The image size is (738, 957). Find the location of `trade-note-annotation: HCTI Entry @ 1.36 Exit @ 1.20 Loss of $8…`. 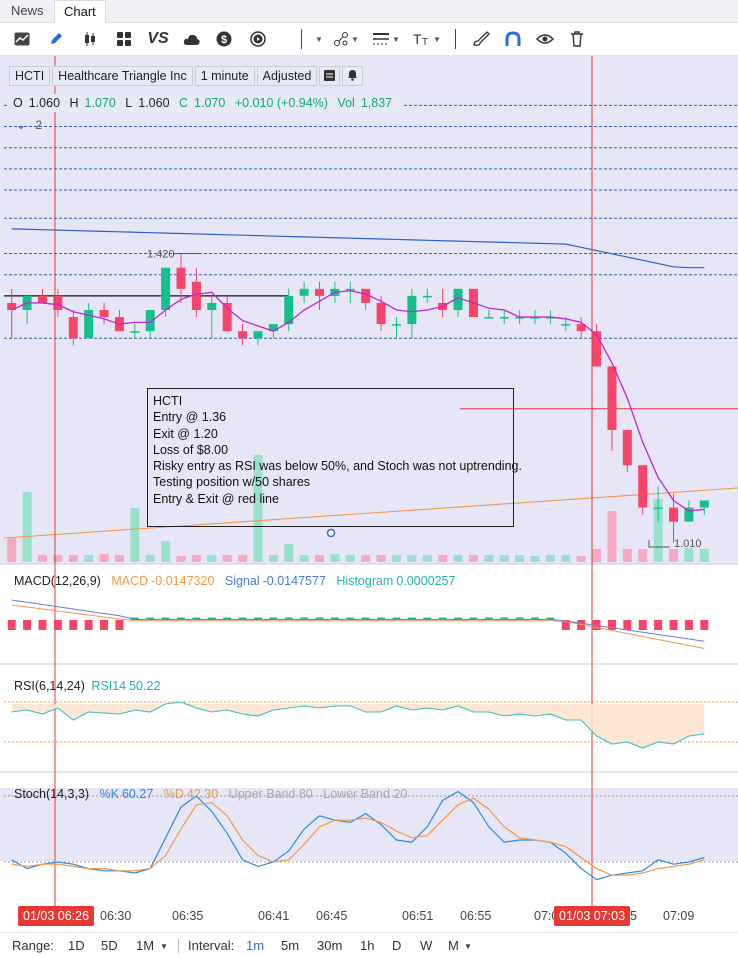

trade-note-annotation: HCTI Entry @ 1.36 Exit @ 1.20 Loss of $8… is located at coordinates (334, 457).